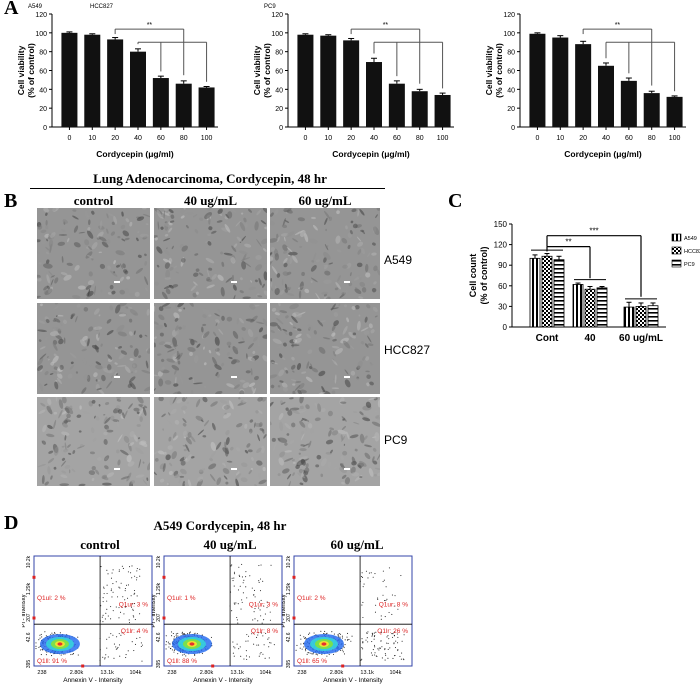 Image resolution: width=700 pixels, height=692 pixels. I want to click on y-axis-label-2: (% of control), so click(484, 276).